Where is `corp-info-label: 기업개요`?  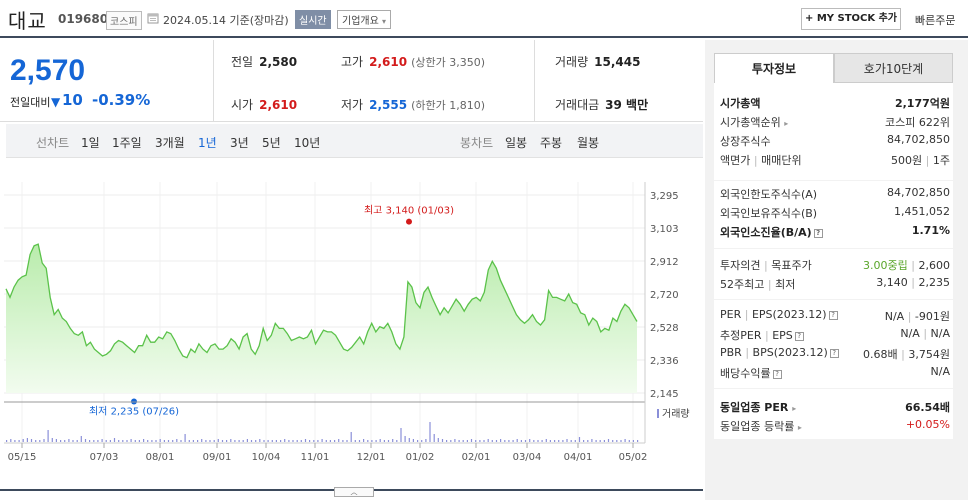 corp-info-label: 기업개요 is located at coordinates (360, 21).